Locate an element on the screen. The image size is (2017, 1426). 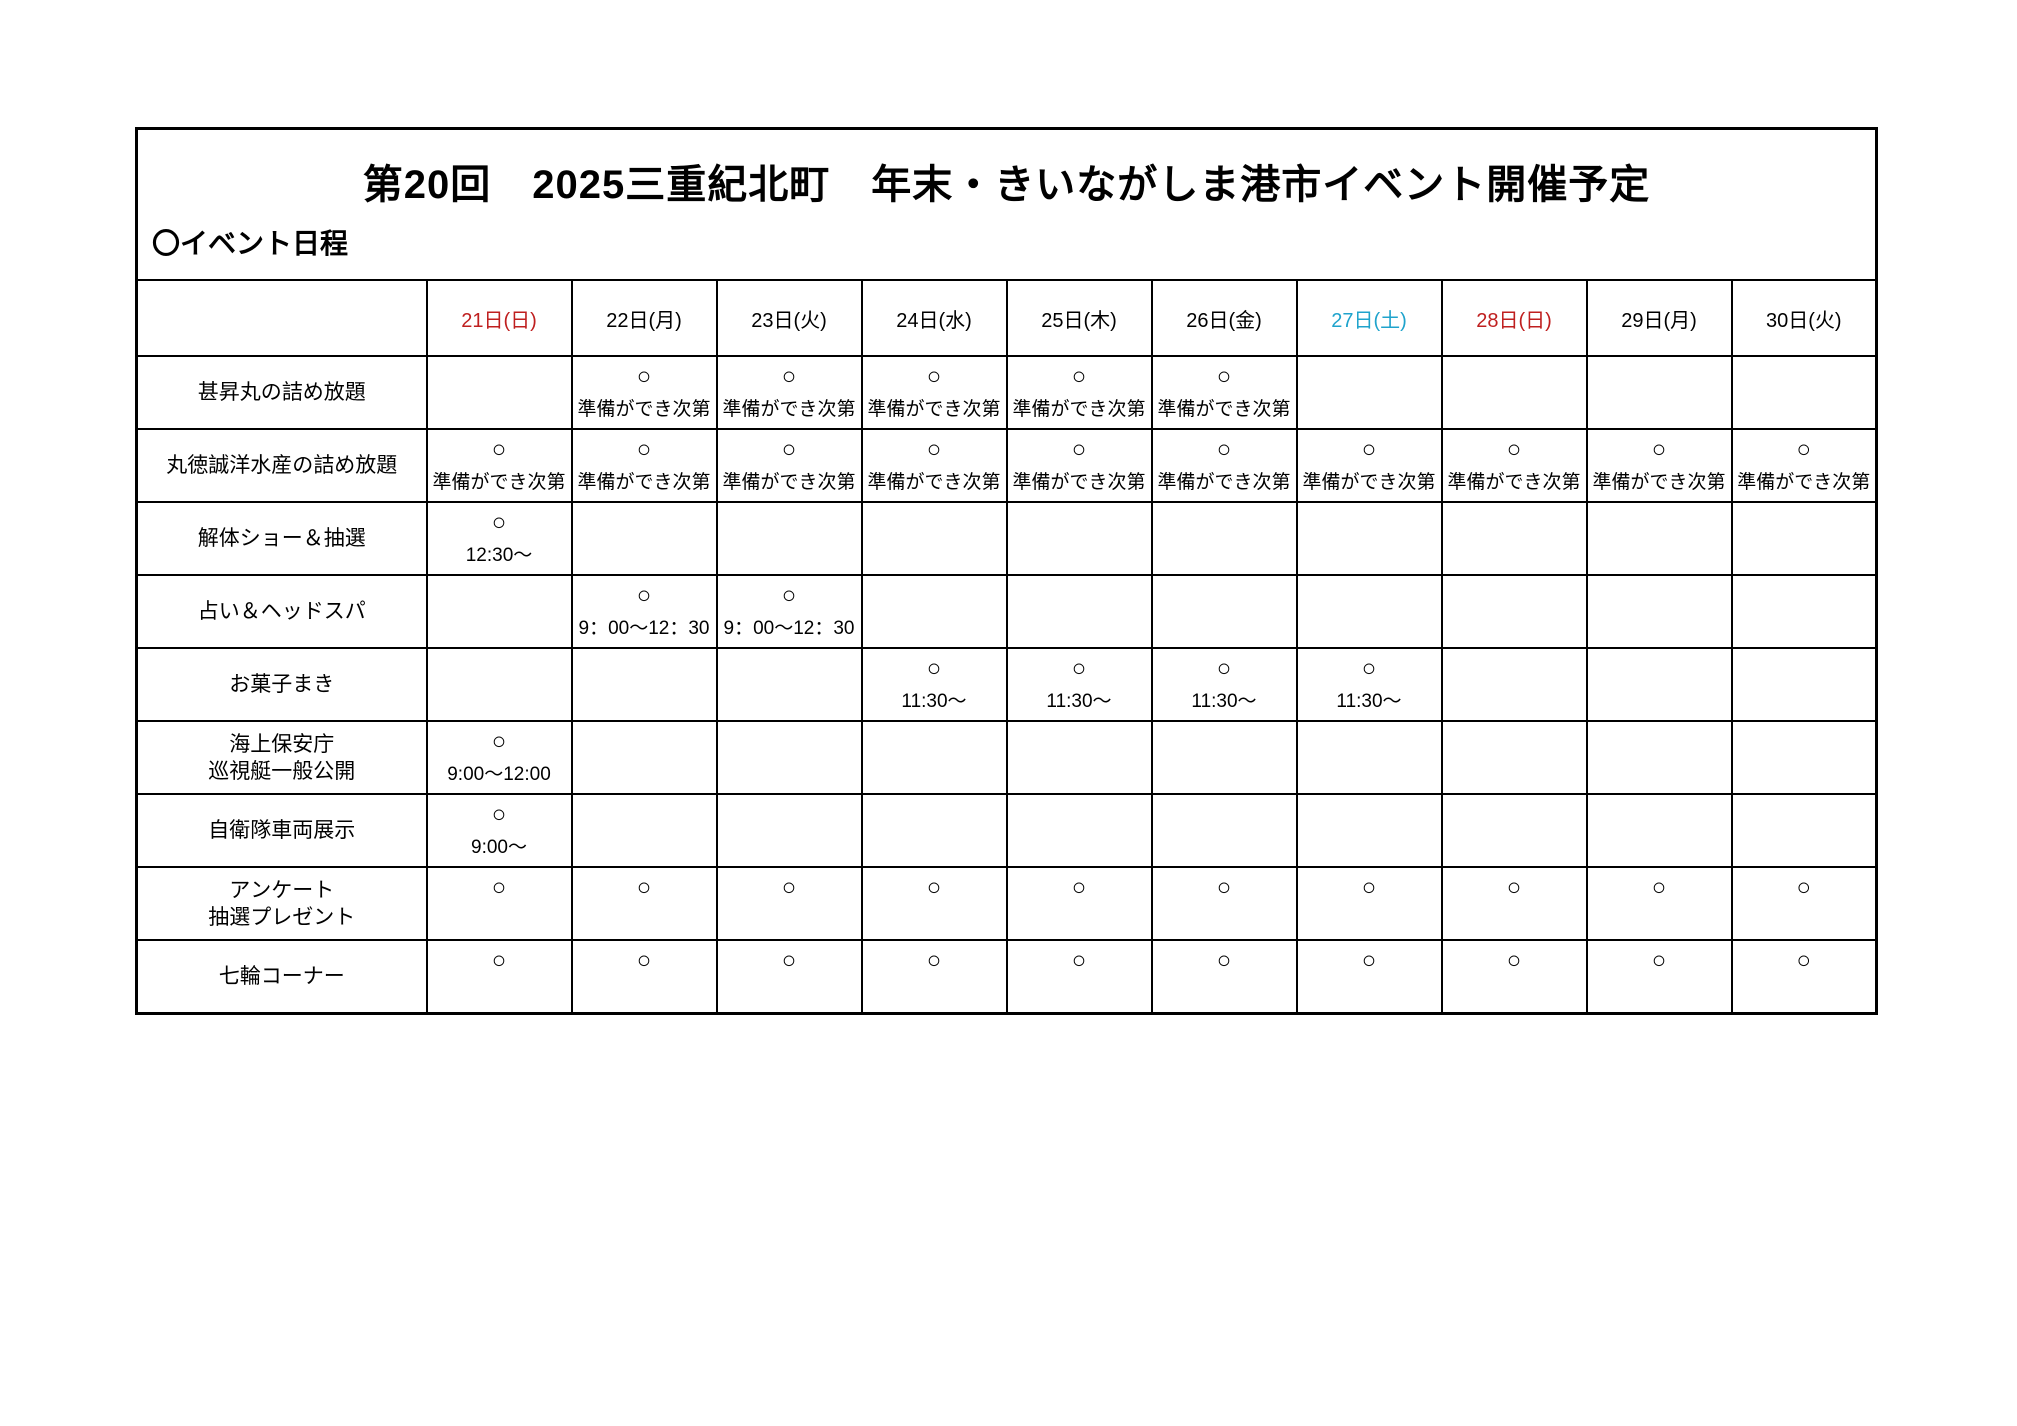
schedule-cell-r0-c2: ○ 準備ができ次第 is located at coordinates (789, 392).